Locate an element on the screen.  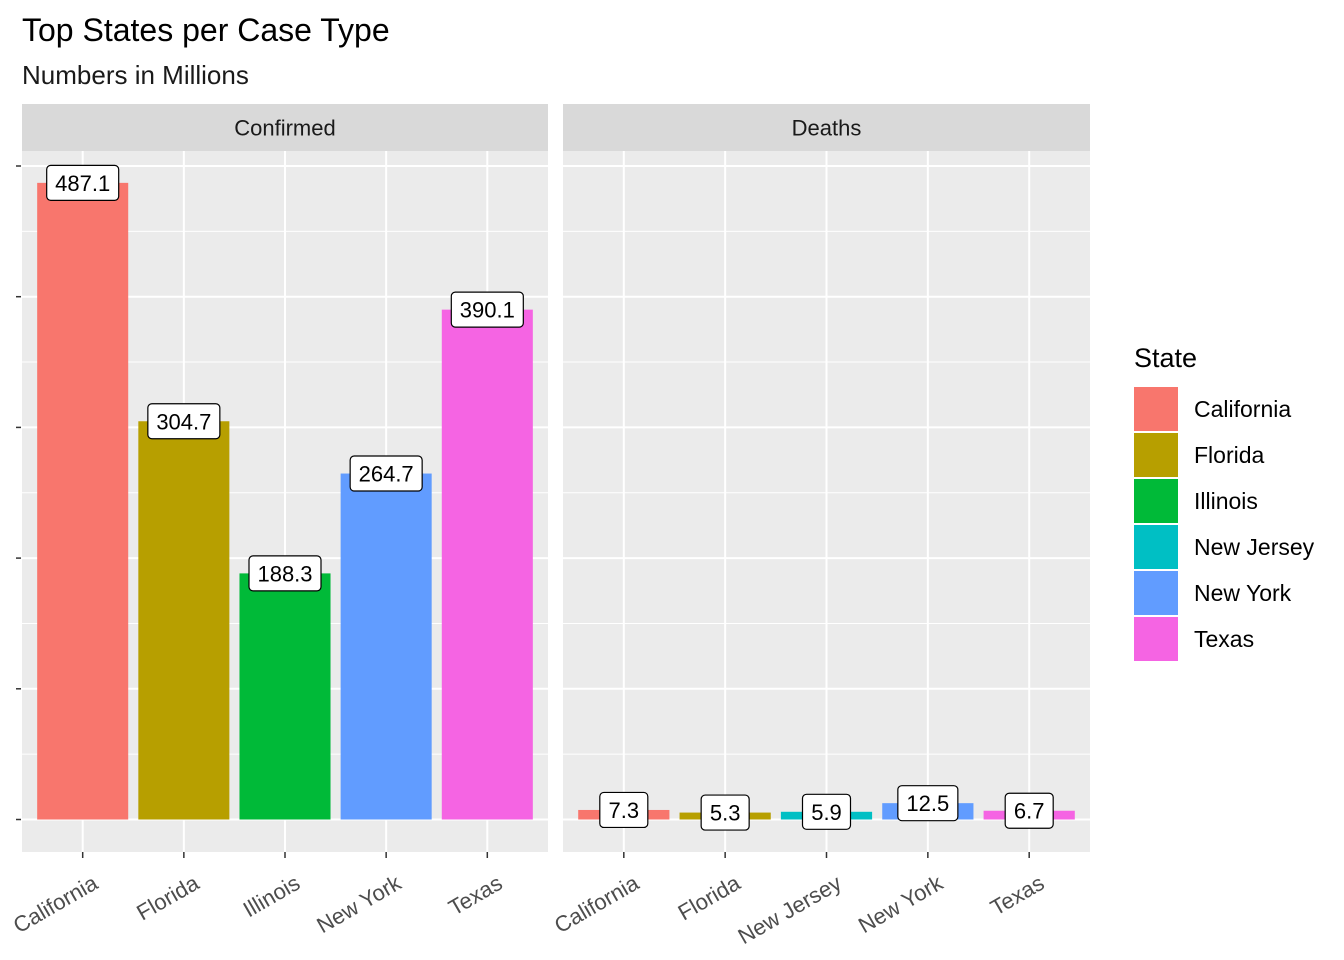
legend-item: Florida is located at coordinates (1224, 455).